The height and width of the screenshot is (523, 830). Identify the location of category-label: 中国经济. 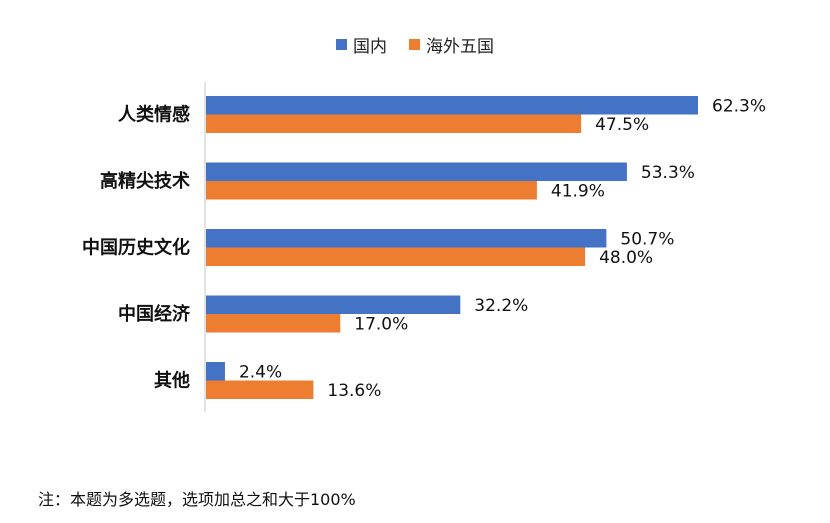
(154, 314).